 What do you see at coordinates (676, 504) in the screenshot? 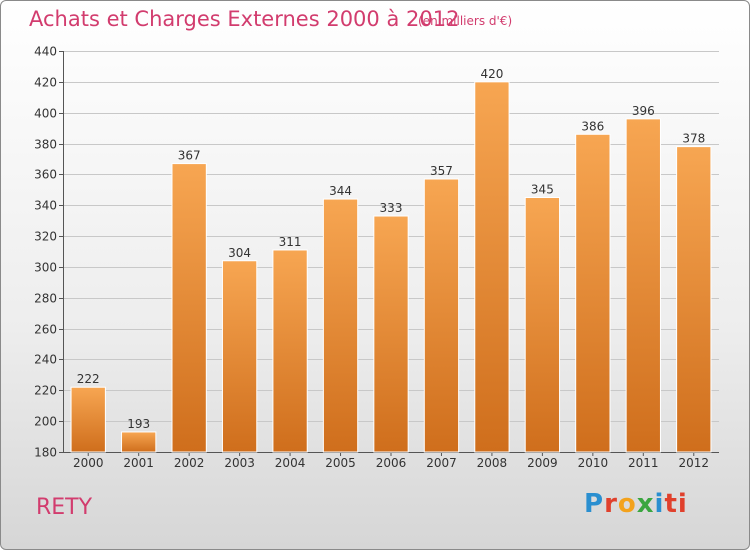
I see `logo-letter: ti` at bounding box center [676, 504].